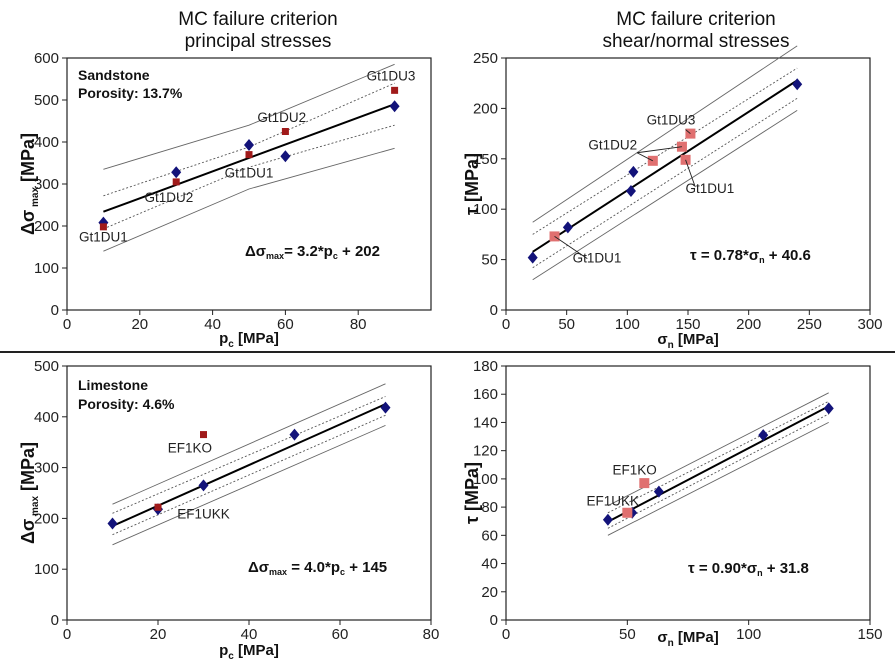 The width and height of the screenshot is (895, 660). Describe the element at coordinates (46, 100) in the screenshot. I see `y-tick-label: 500` at that location.